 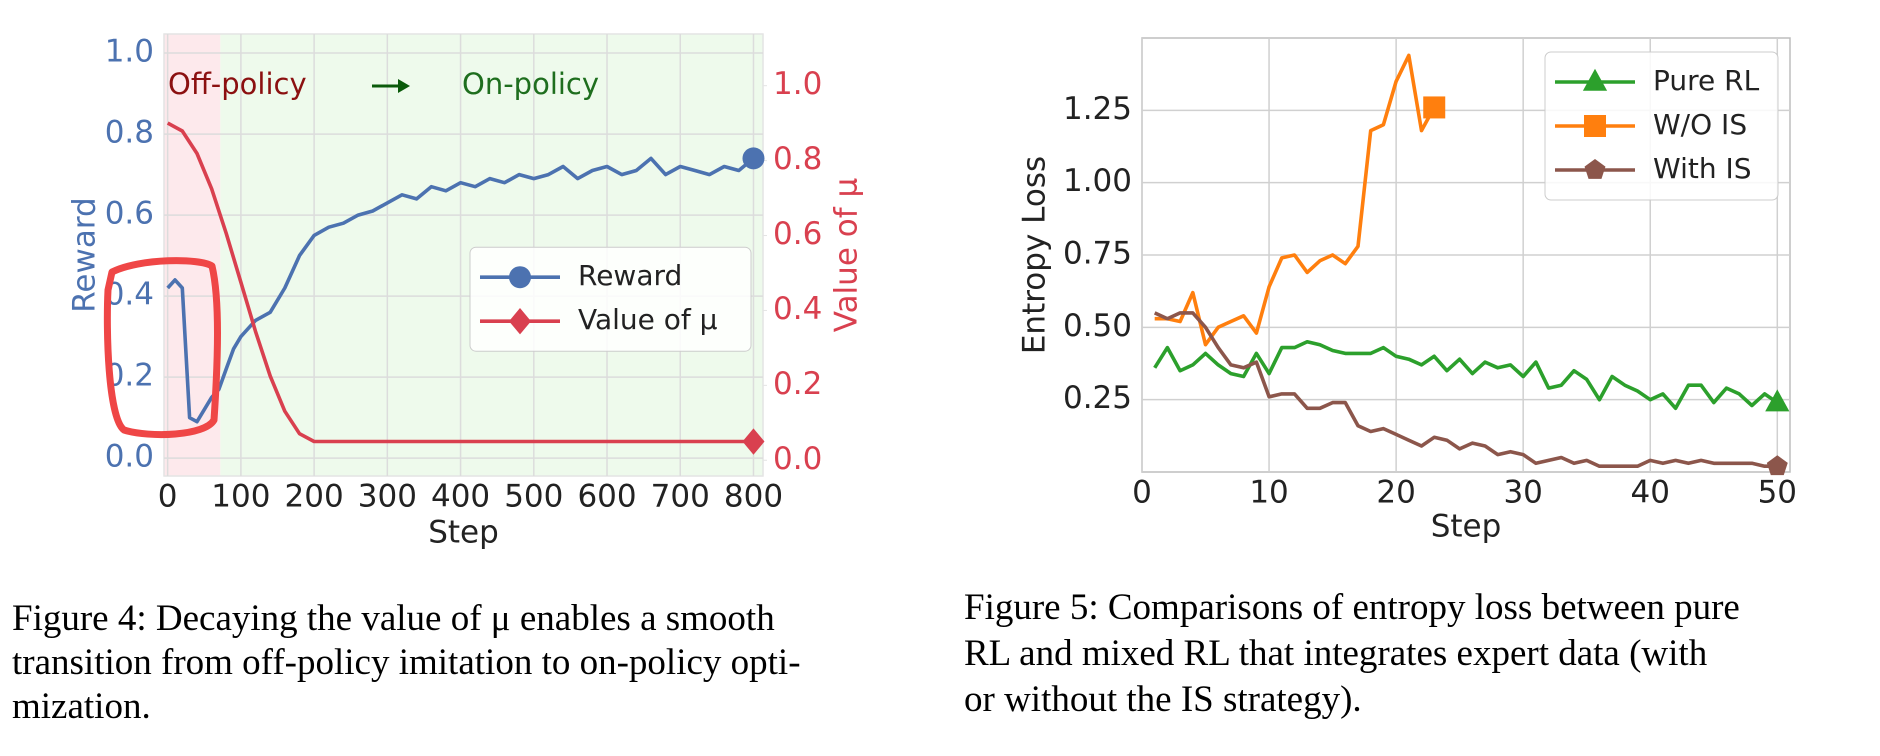 I want to click on x-tick-label: 200, so click(x=314, y=497).